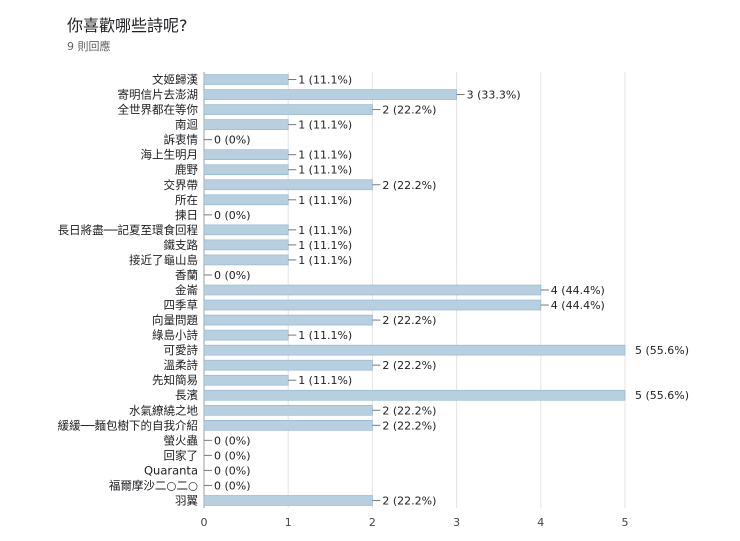 Image resolution: width=740 pixels, height=541 pixels. Describe the element at coordinates (89, 46) in the screenshot. I see `response-count: 9 則回應` at that location.